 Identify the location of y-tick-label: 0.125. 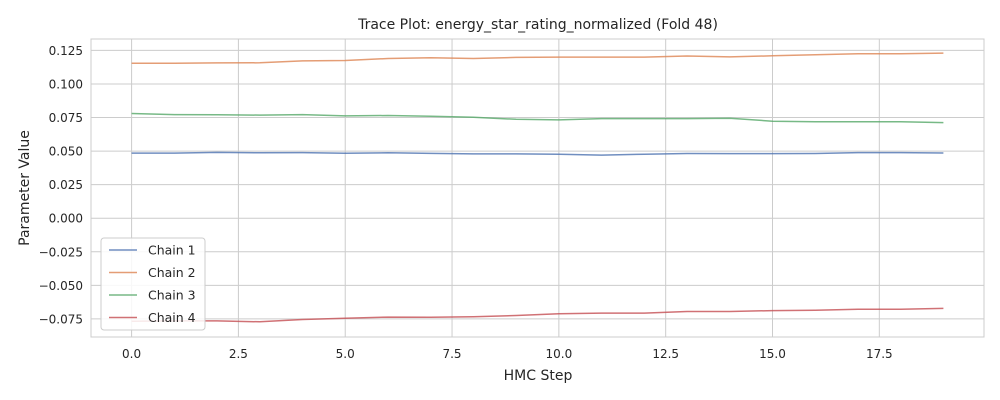
(66, 51).